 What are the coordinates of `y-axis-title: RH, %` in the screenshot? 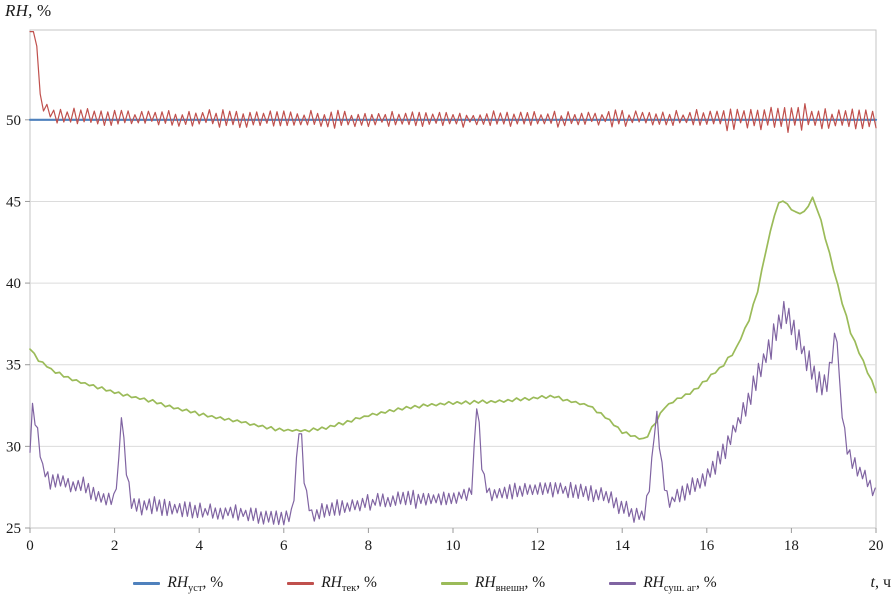 It's located at (28, 11).